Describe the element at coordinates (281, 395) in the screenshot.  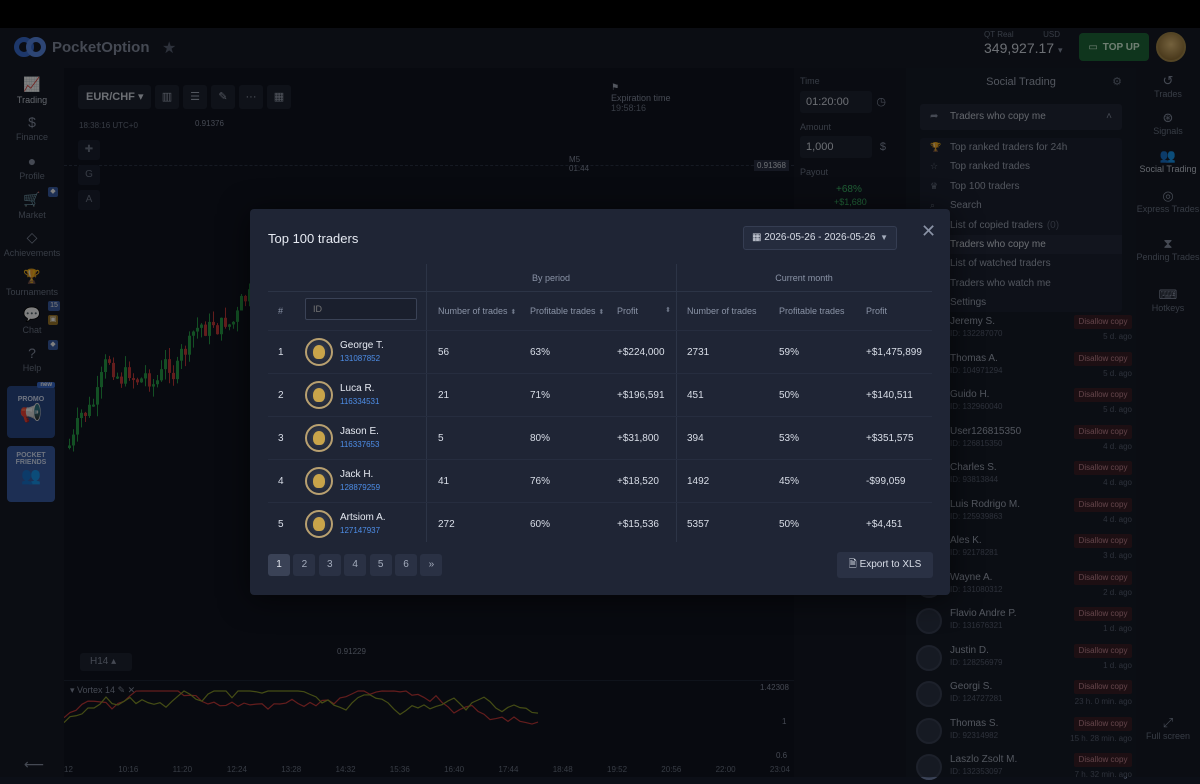
I see `rank-cell: 2` at that location.